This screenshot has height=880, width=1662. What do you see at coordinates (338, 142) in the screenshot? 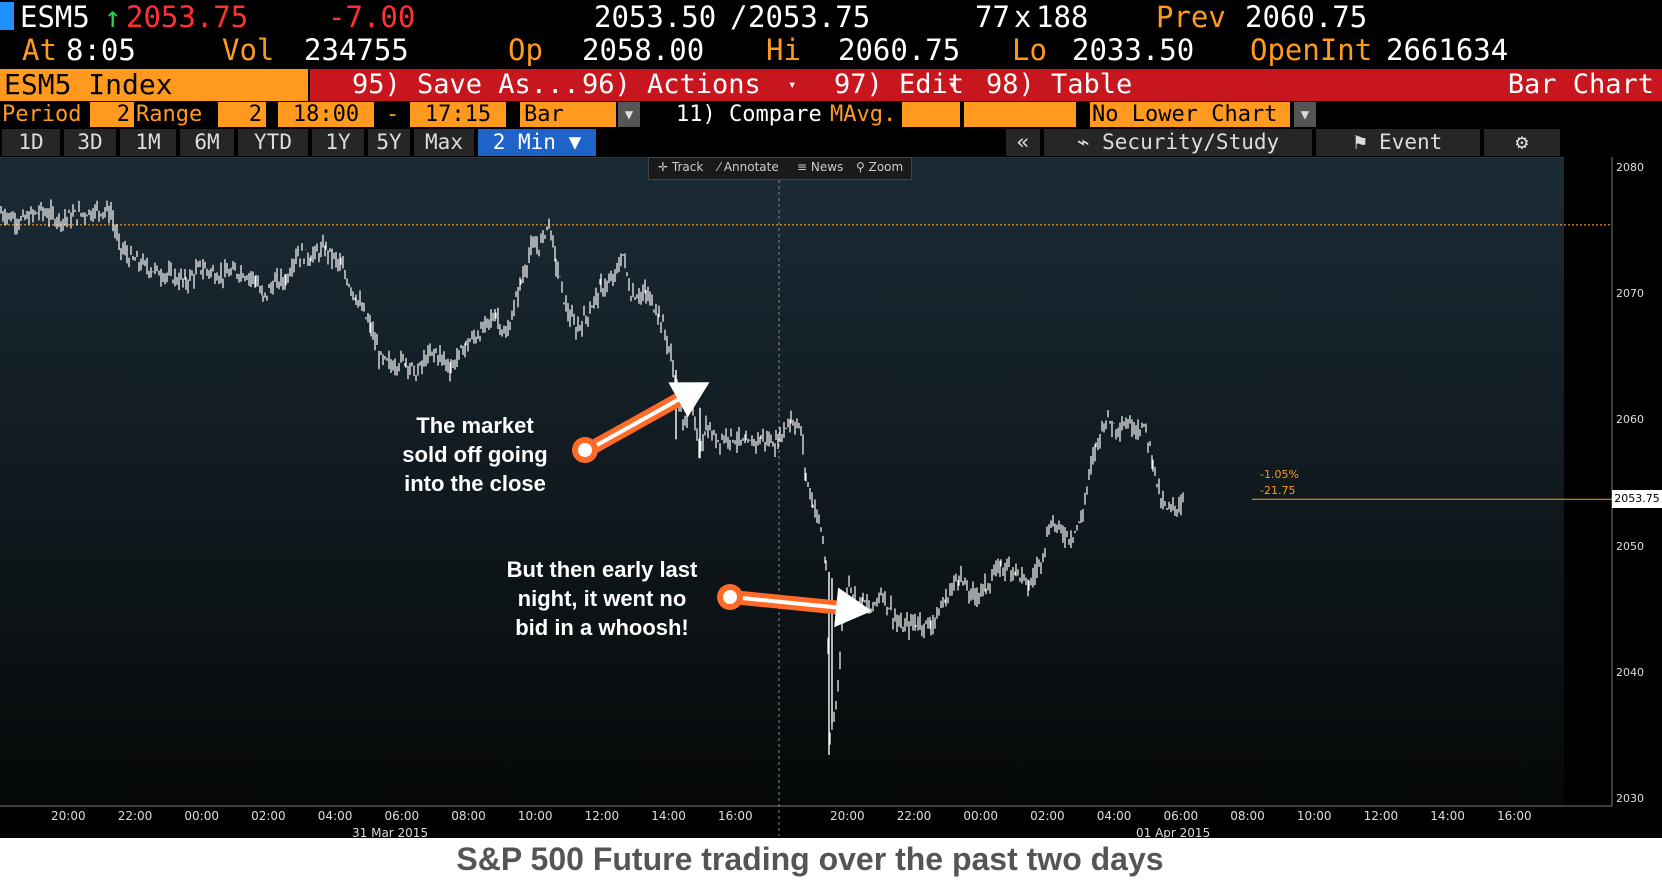
I see `tab-1y: 1Y` at bounding box center [338, 142].